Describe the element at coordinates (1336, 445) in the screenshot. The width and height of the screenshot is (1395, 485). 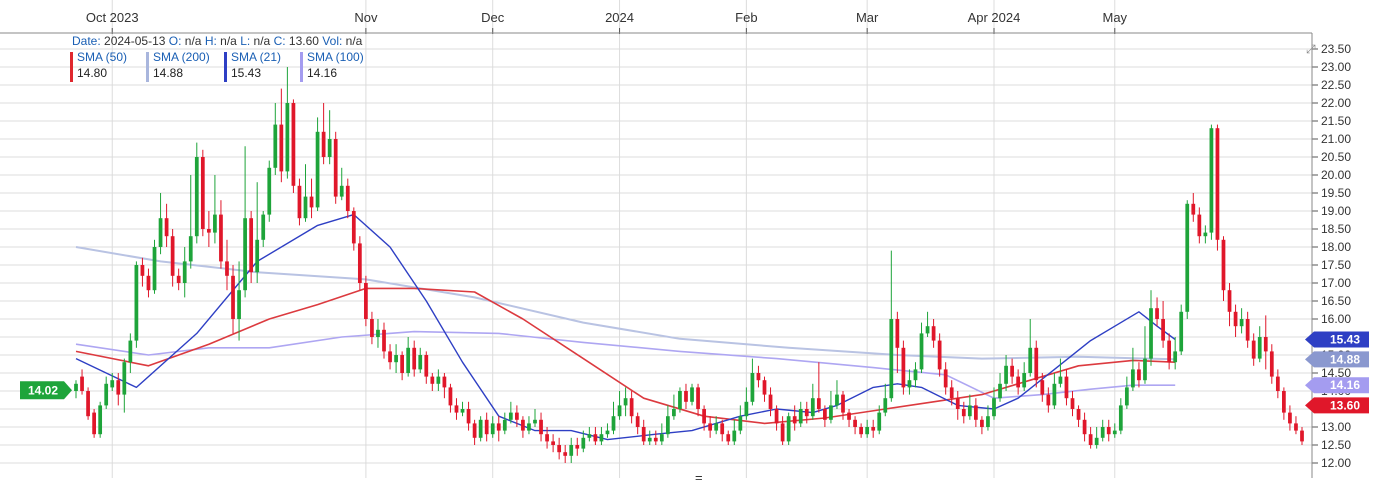
I see `y-tick-label: 12.50` at that location.